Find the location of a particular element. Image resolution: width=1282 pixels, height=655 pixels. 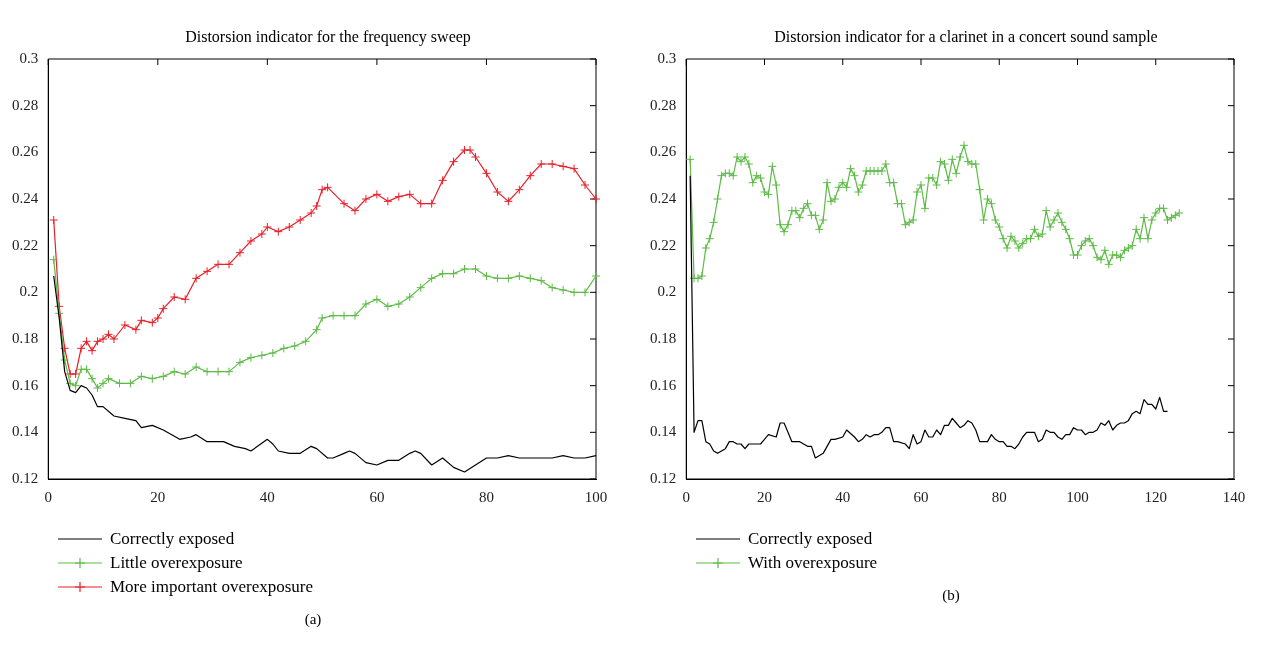

x-tick-label: 60 is located at coordinates (377, 496).